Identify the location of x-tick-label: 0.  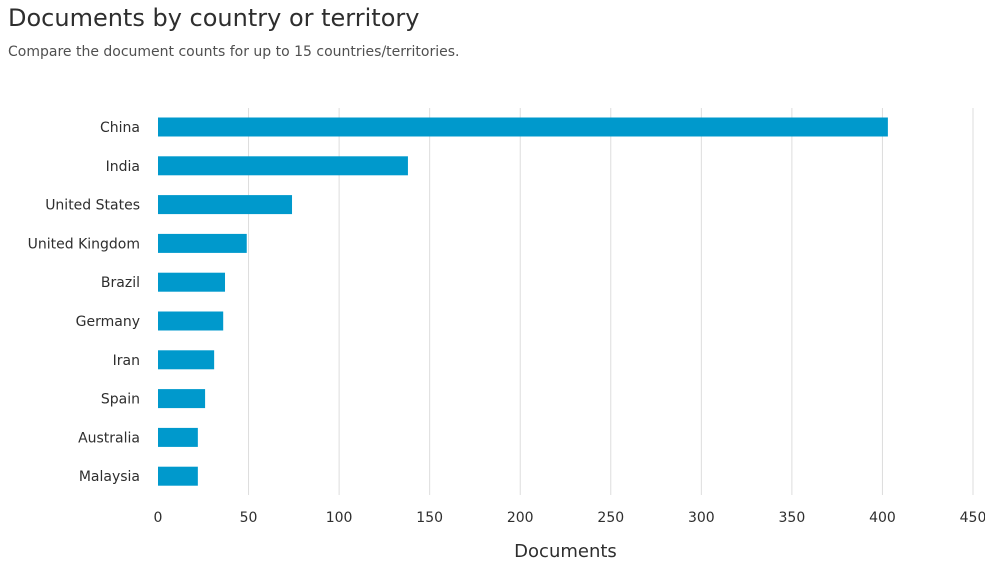
(158, 518).